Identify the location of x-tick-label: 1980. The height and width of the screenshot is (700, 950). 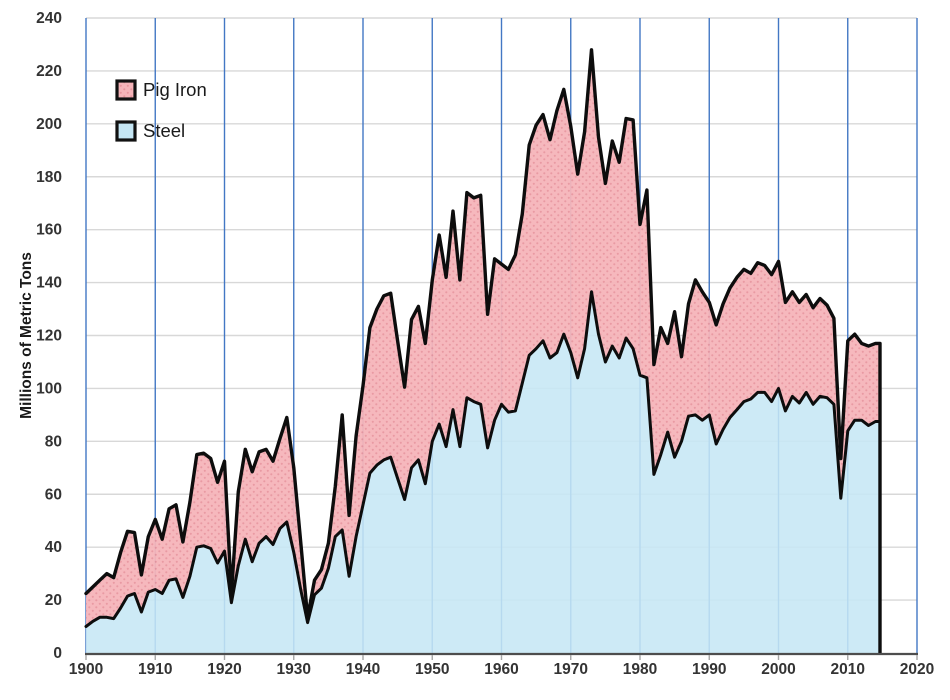
(640, 669).